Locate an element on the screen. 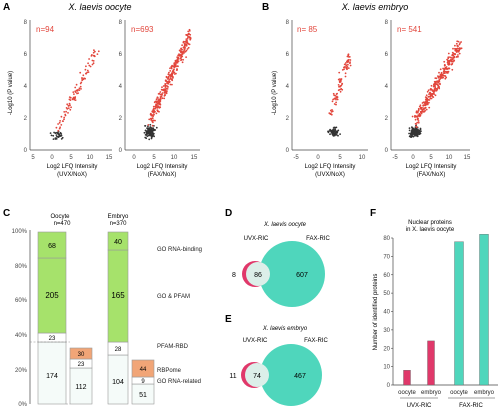  tick: 30 is located at coordinates (386, 331).